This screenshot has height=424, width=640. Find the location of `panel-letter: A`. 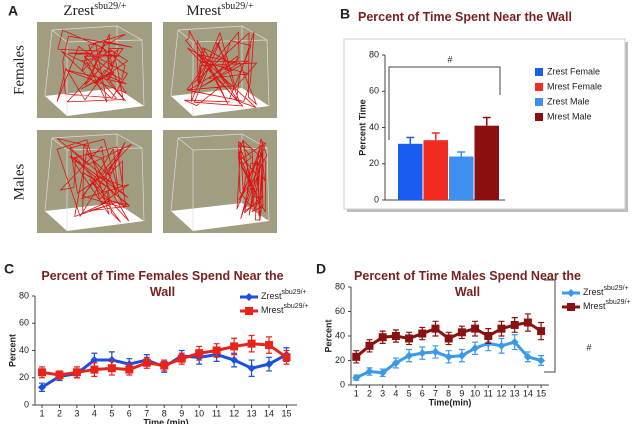

panel-letter: A is located at coordinates (13, 11).